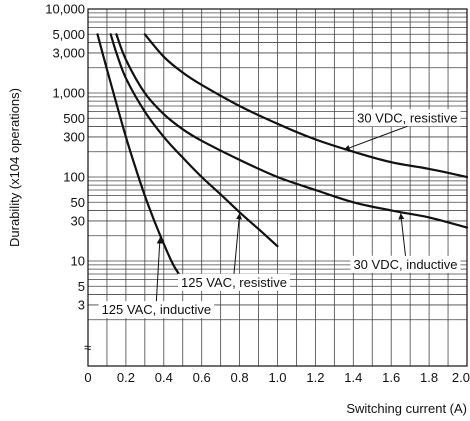 This screenshot has width=470, height=421. I want to click on y-tick-label: 3, so click(81, 304).